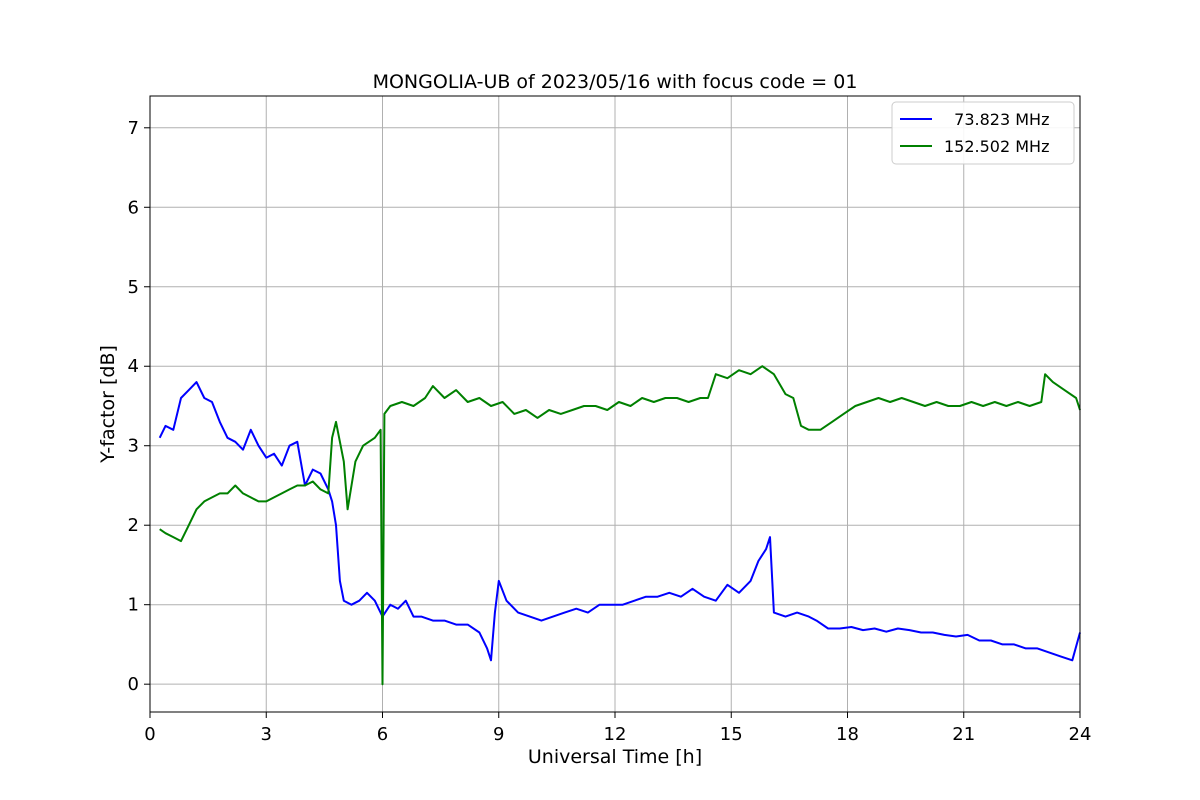  What do you see at coordinates (133, 287) in the screenshot?
I see `y-tick-label: 5` at bounding box center [133, 287].